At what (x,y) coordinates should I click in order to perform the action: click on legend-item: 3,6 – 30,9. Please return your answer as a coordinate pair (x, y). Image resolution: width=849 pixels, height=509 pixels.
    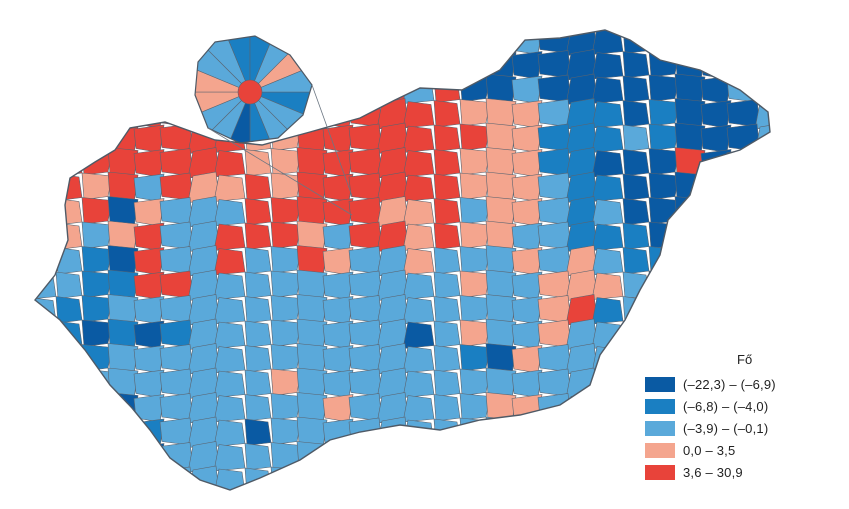
    Looking at the image, I should click on (745, 472).